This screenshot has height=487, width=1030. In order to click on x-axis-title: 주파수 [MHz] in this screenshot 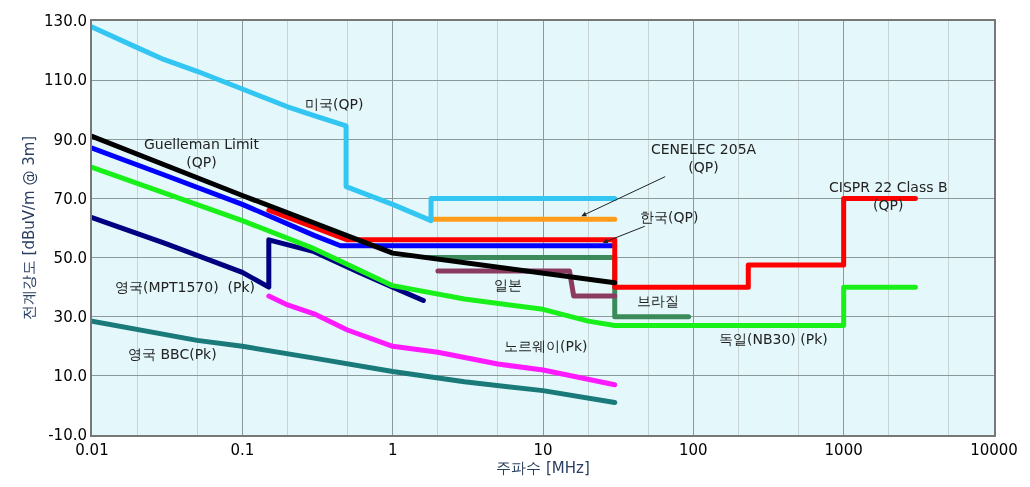, I will do `click(543, 468)`.